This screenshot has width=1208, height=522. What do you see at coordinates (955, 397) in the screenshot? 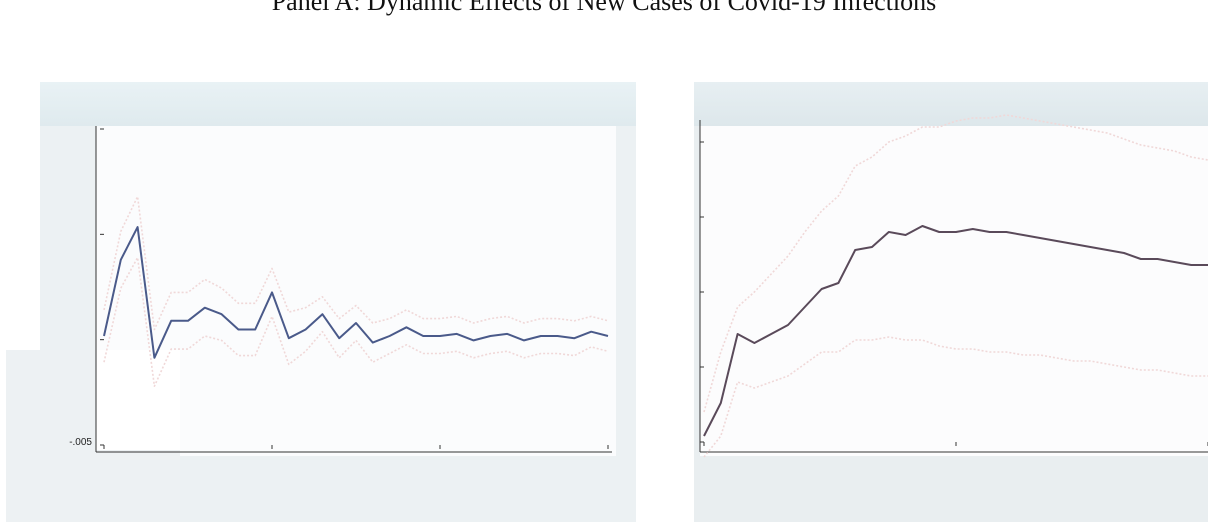
I see `right-lower-ci-line` at bounding box center [955, 397].